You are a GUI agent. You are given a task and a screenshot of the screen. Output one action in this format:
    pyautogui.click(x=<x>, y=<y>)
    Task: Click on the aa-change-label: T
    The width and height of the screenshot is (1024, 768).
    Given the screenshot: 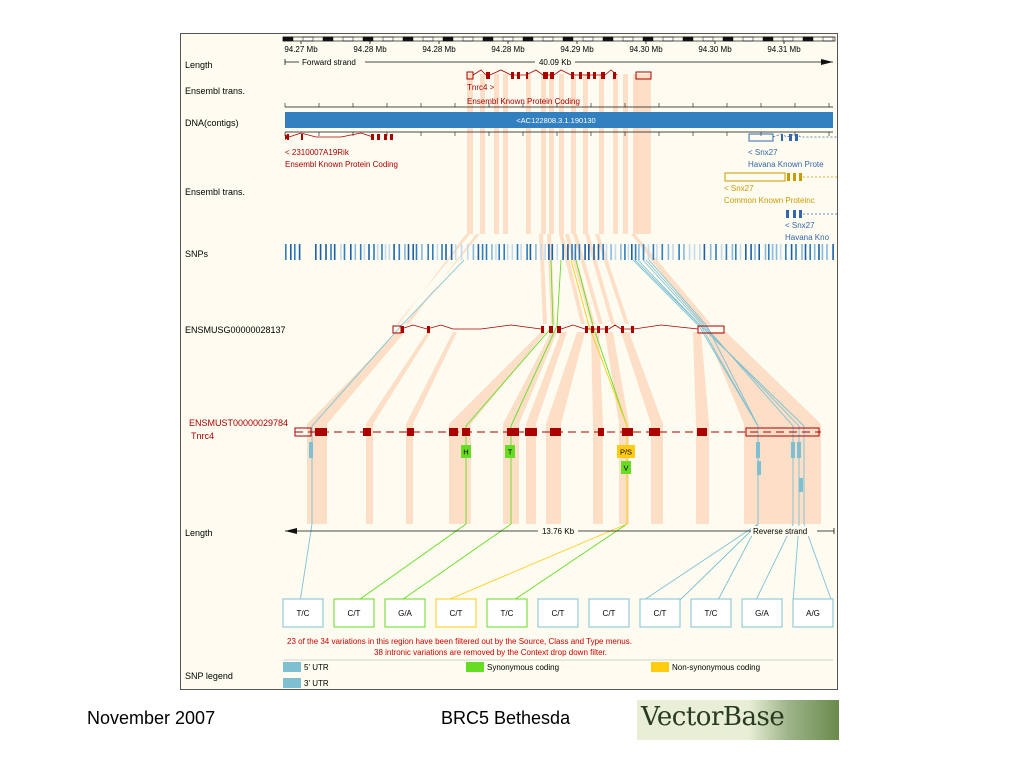 What is the action you would take?
    pyautogui.click(x=510, y=452)
    